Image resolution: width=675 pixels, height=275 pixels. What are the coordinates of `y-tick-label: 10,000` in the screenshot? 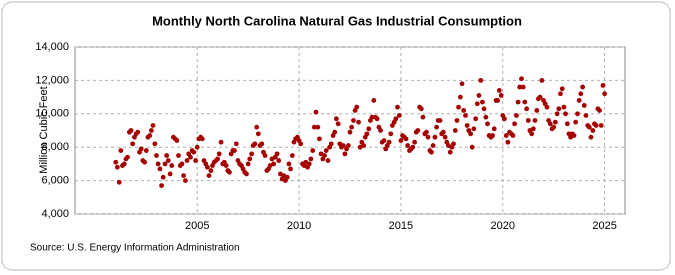 It's located at (52, 114).